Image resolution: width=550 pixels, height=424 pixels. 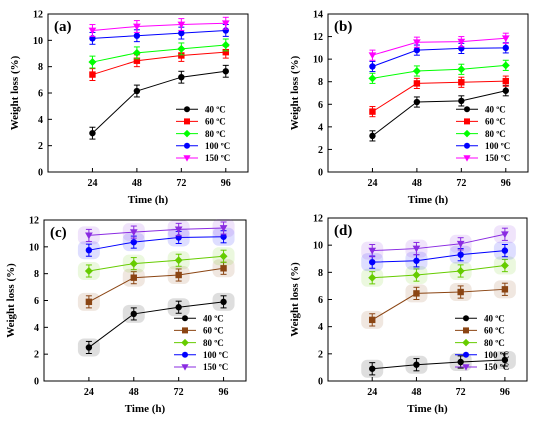 I want to click on y-tick-label: 6, so click(x=320, y=105).